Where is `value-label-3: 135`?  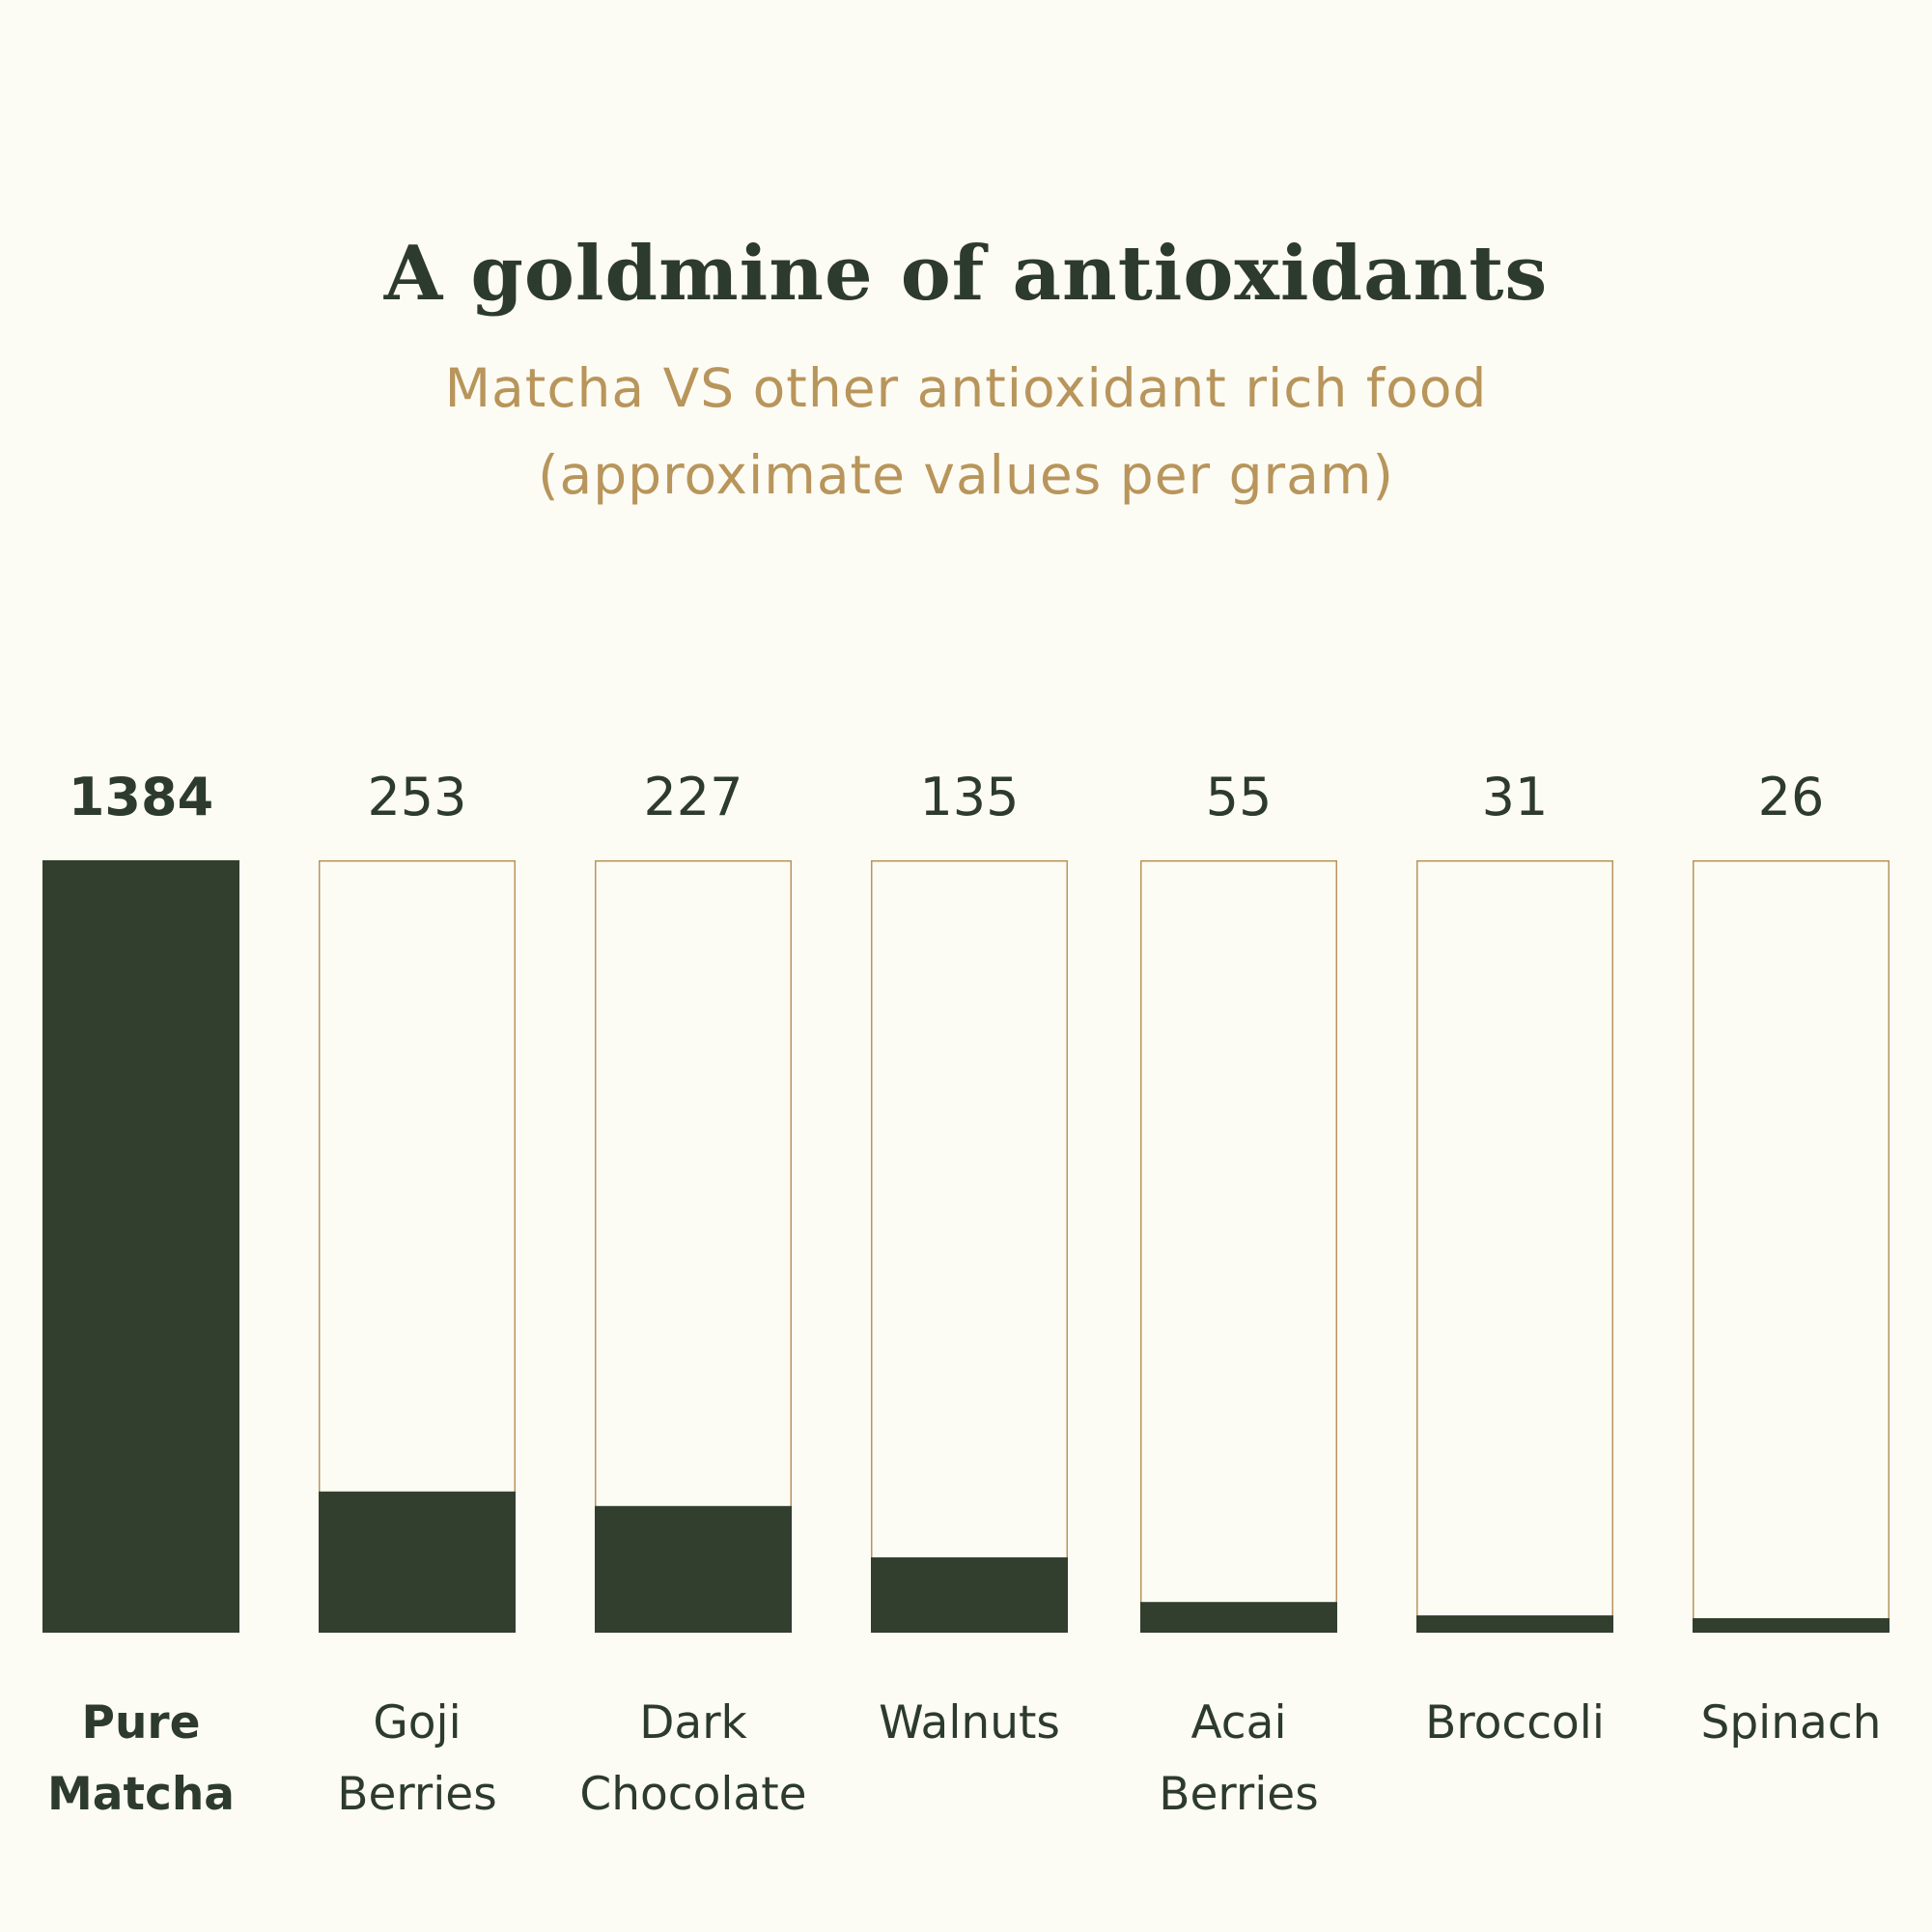
value-label-3: 135 is located at coordinates (969, 797).